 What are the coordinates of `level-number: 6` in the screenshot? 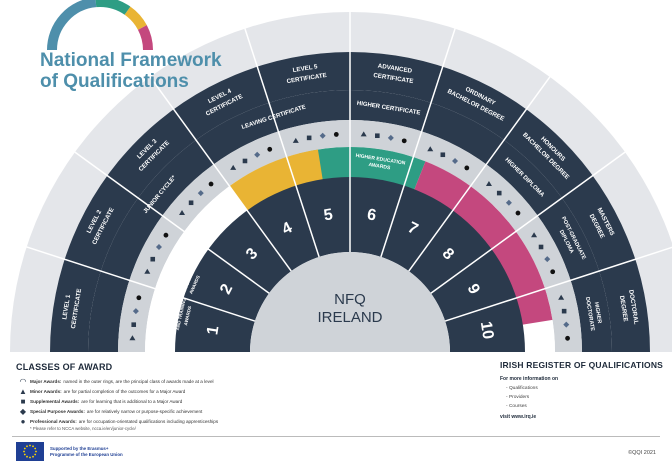 It's located at (372, 215).